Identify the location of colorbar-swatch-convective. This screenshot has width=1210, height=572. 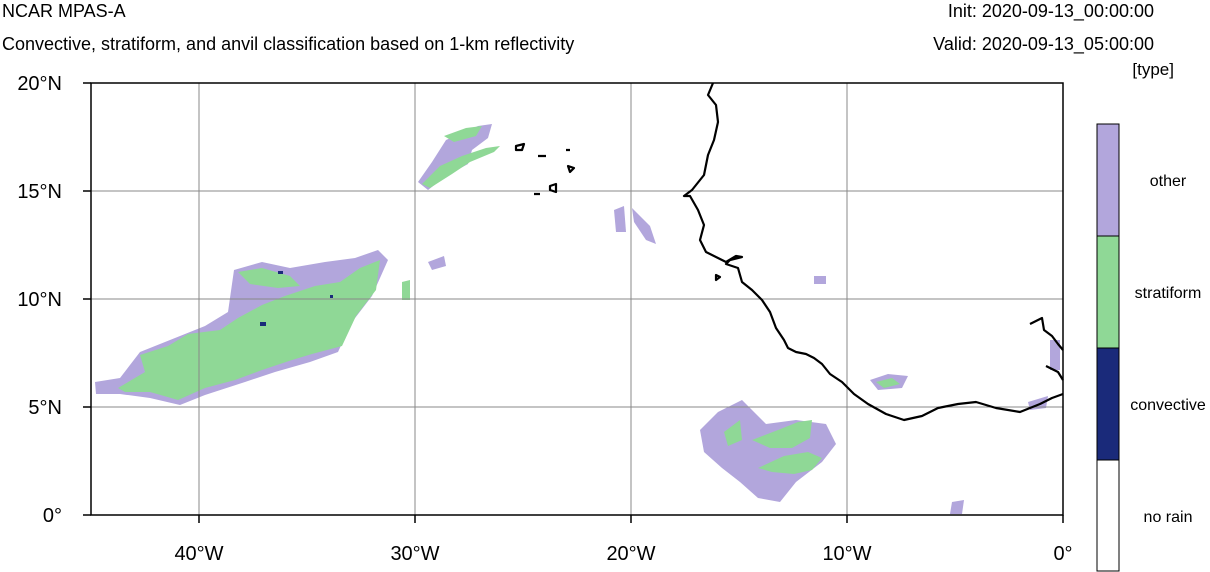
(1108, 404).